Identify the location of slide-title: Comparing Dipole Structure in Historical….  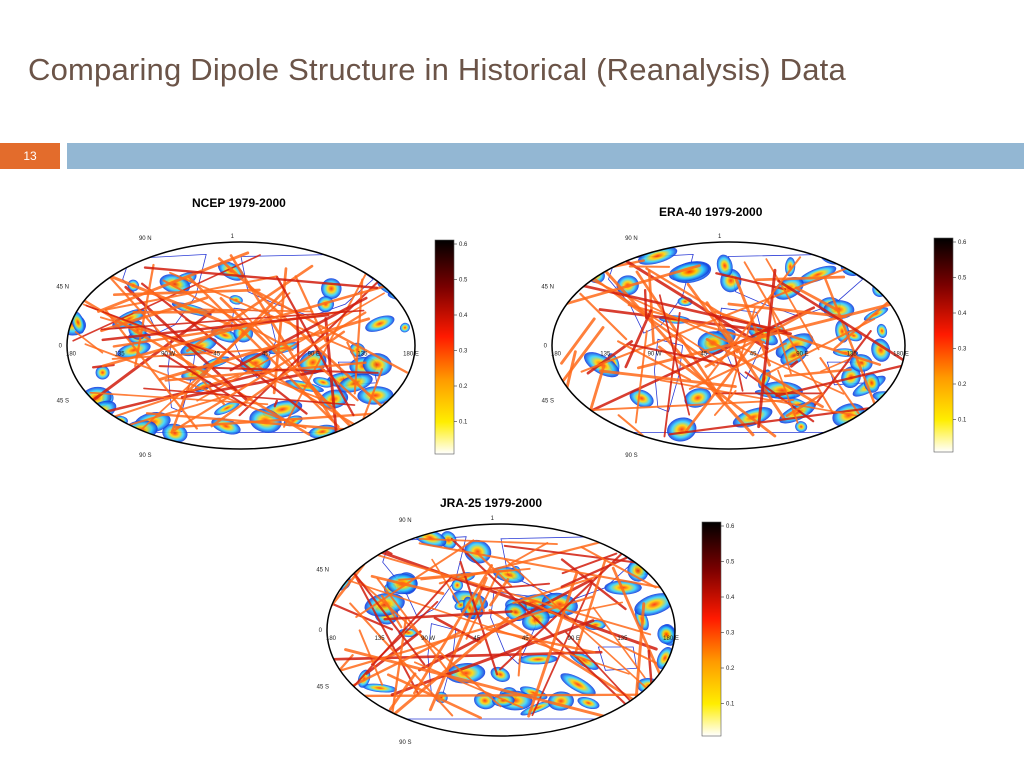
(437, 69).